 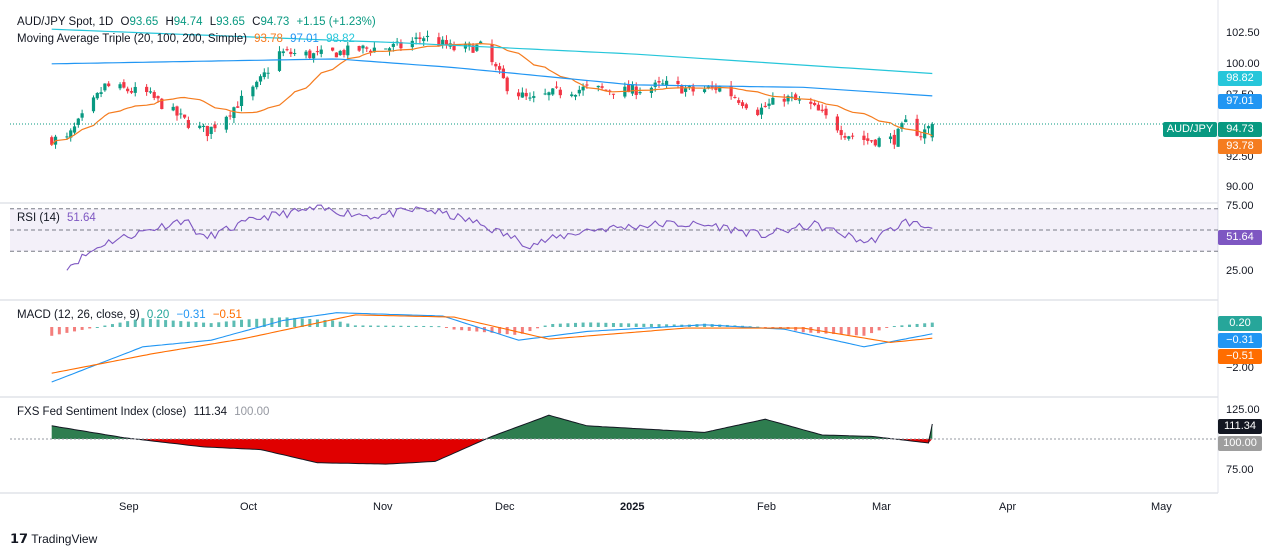 What do you see at coordinates (1240, 157) in the screenshot?
I see `price-tick: 92.50` at bounding box center [1240, 157].